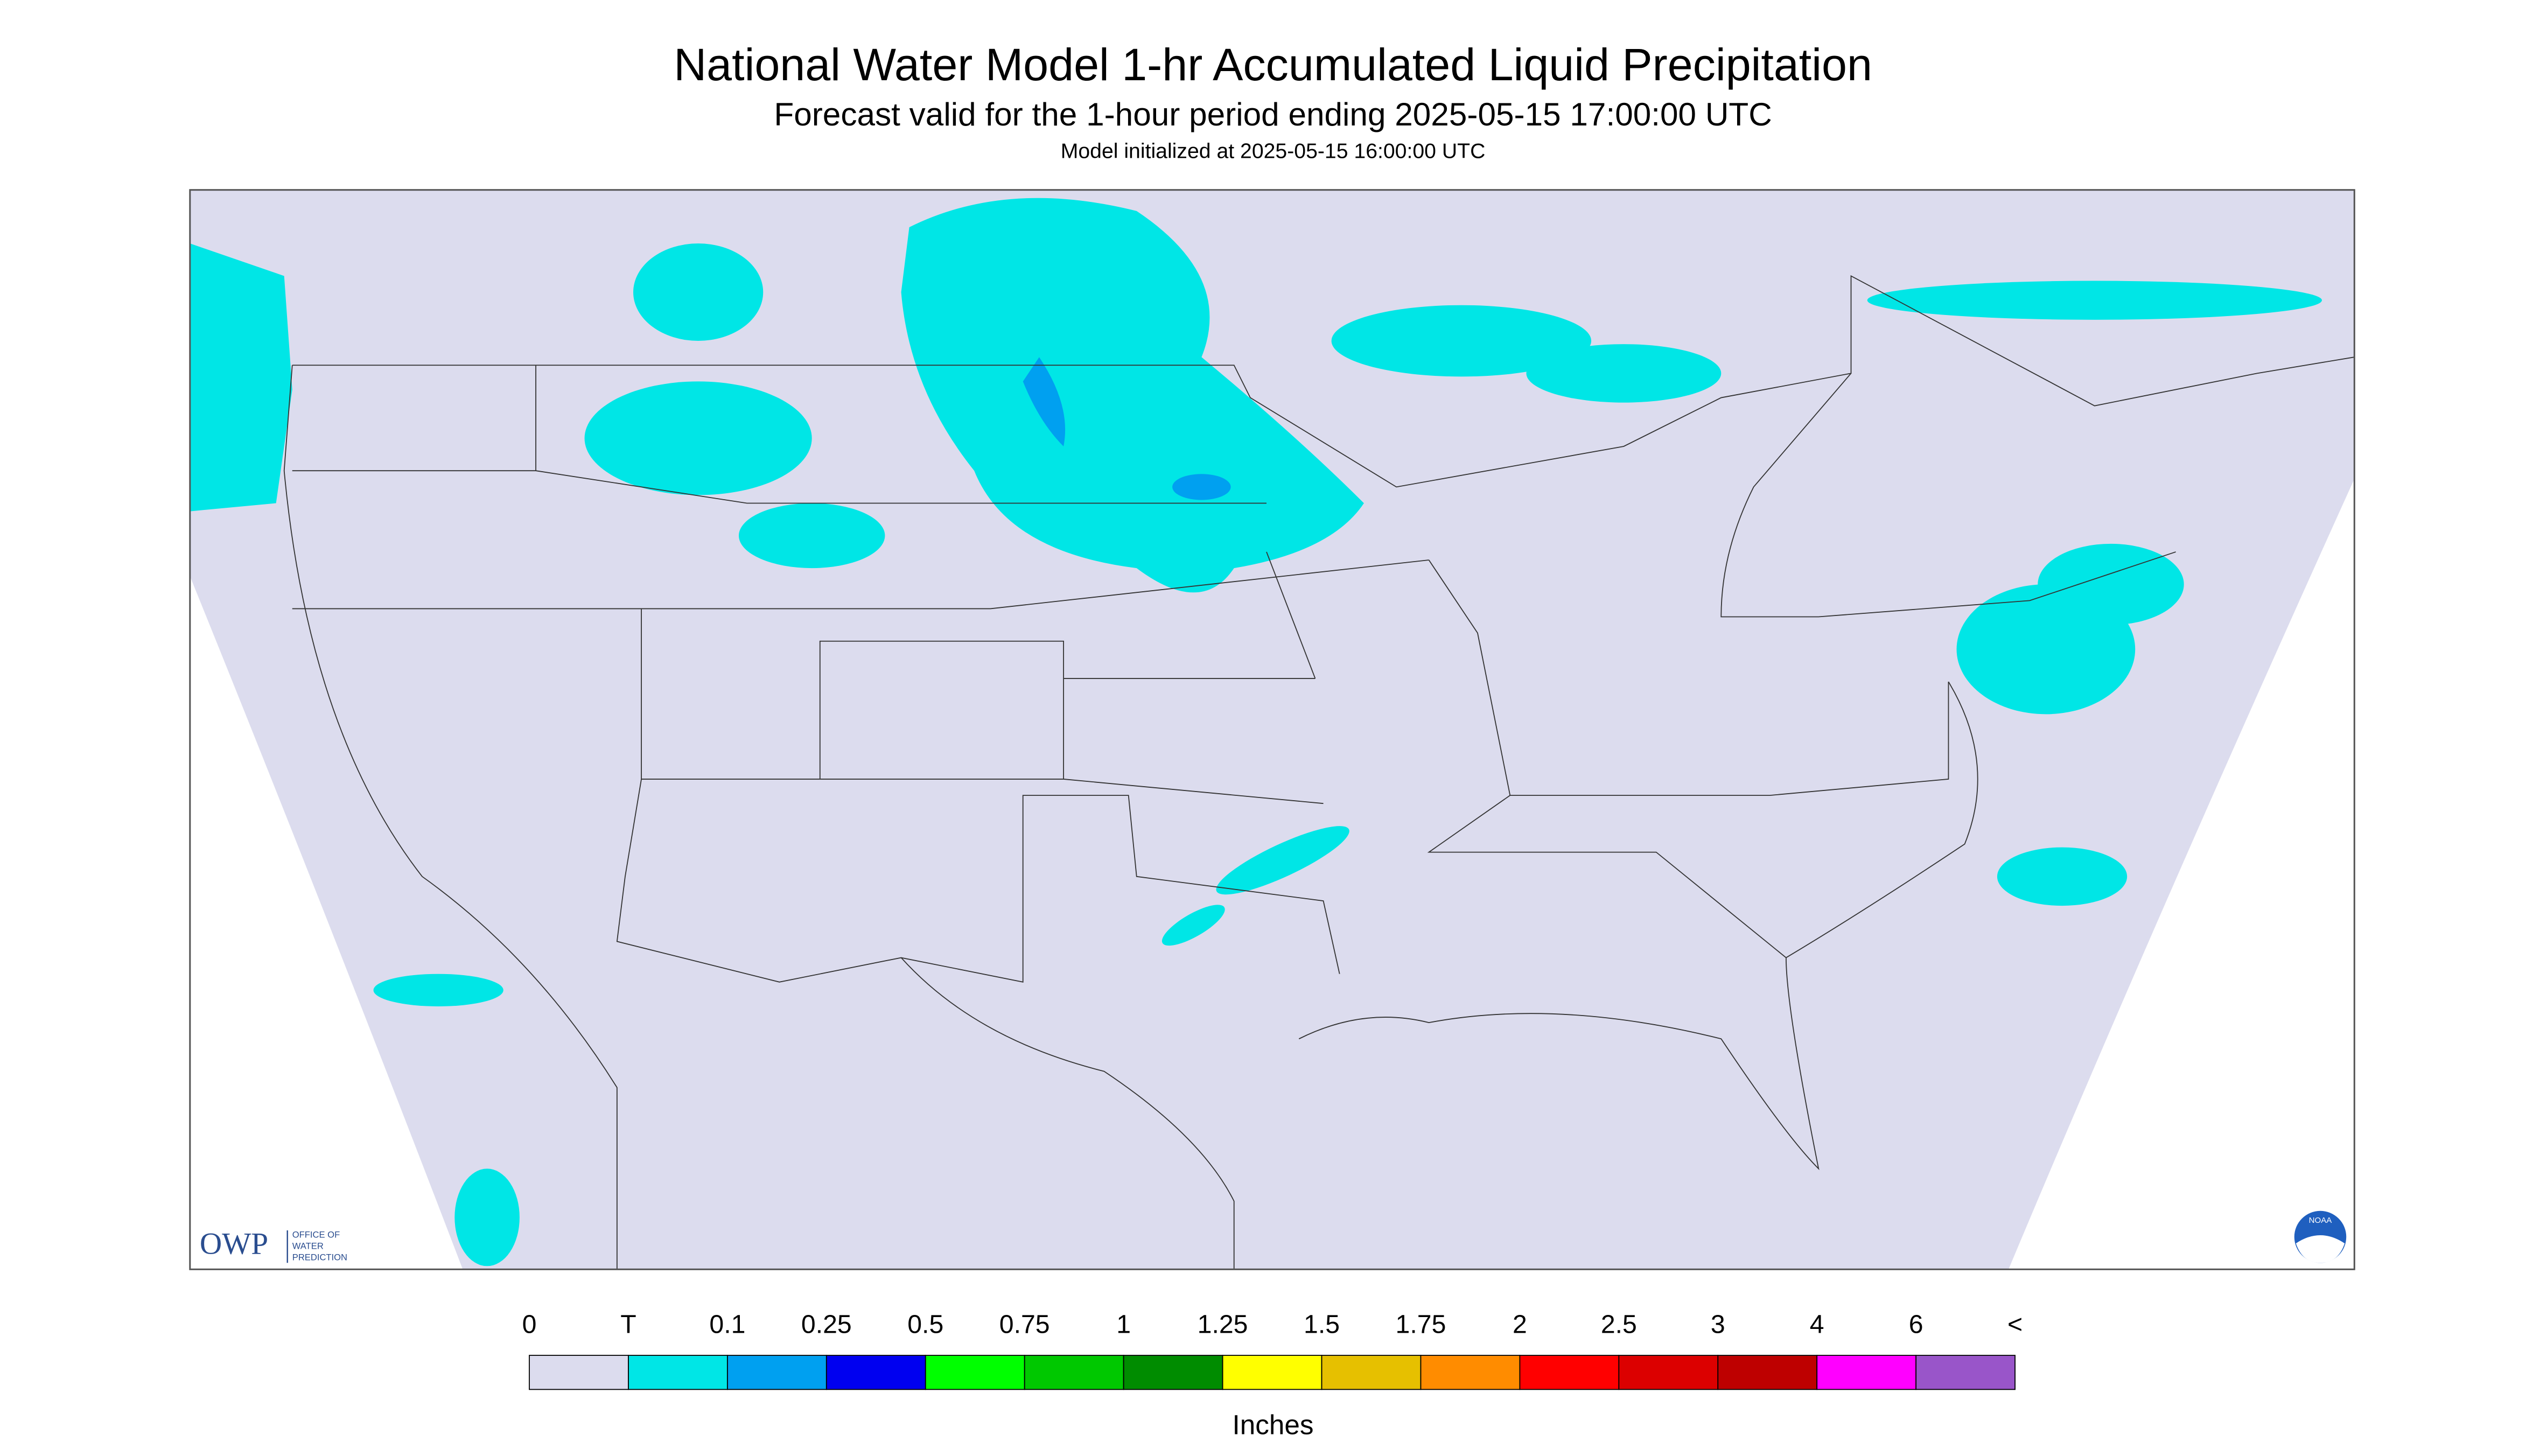 The width and height of the screenshot is (2533, 1456). Describe the element at coordinates (316, 1234) in the screenshot. I see `logo-line: OFFICE OF` at that location.